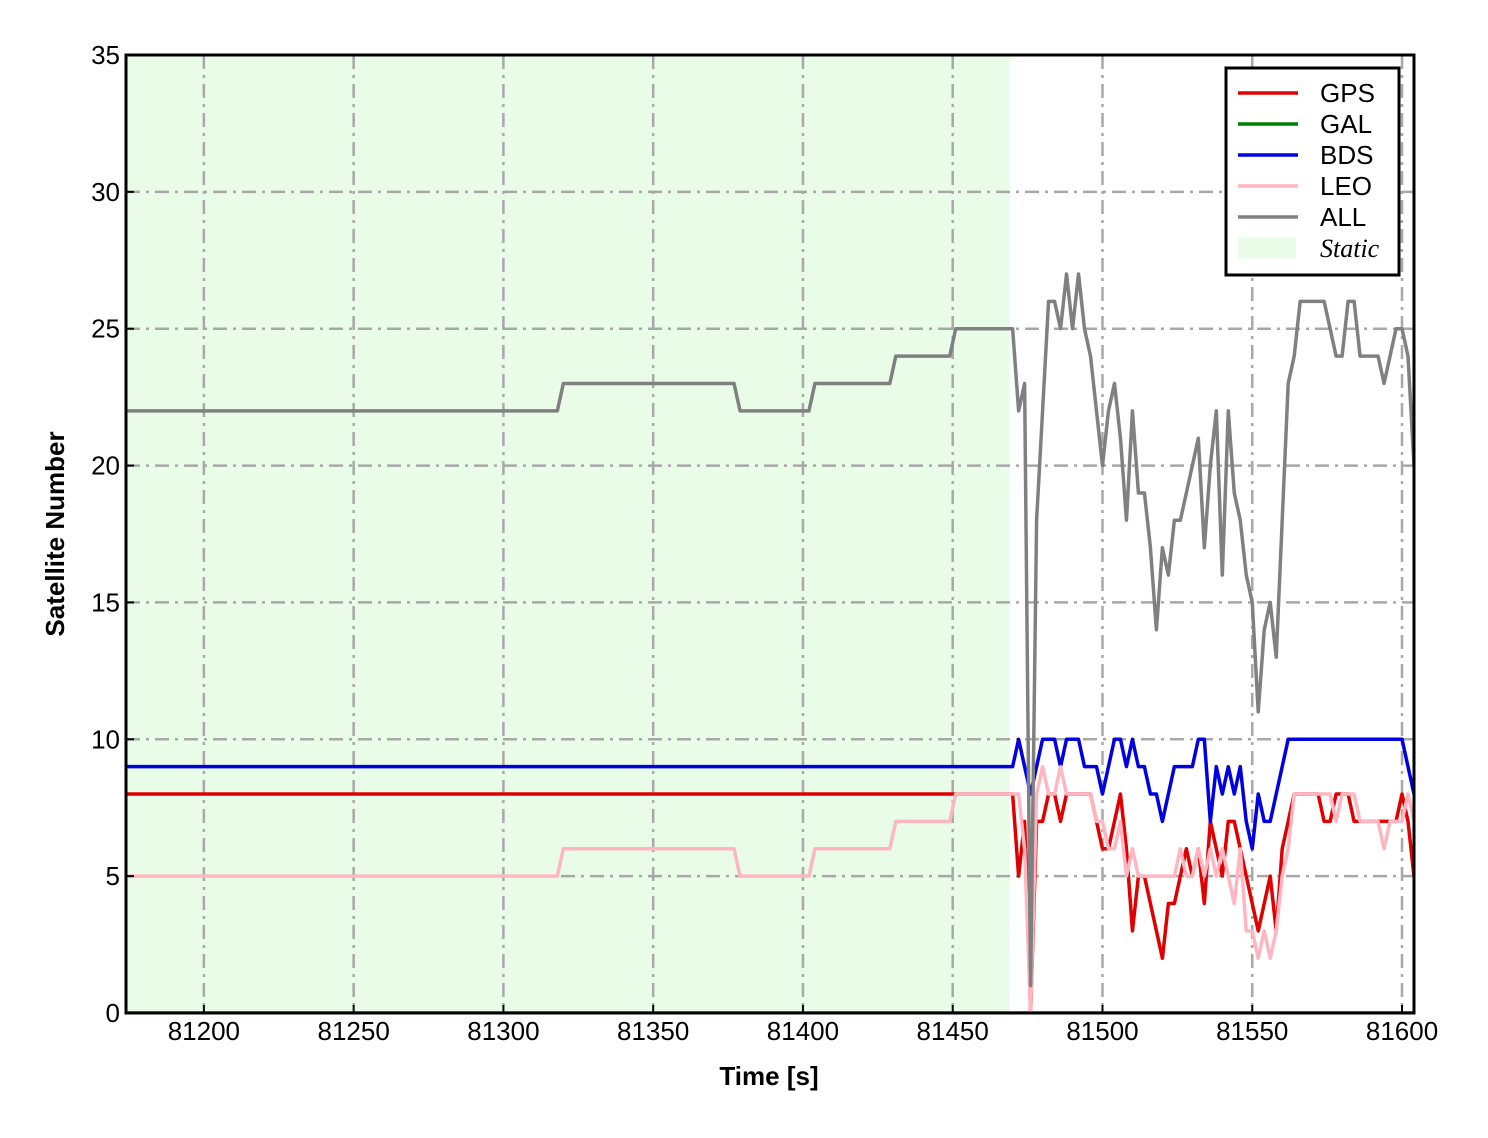 The height and width of the screenshot is (1138, 1488). I want to click on x-tick-label: 81500, so click(1102, 1031).